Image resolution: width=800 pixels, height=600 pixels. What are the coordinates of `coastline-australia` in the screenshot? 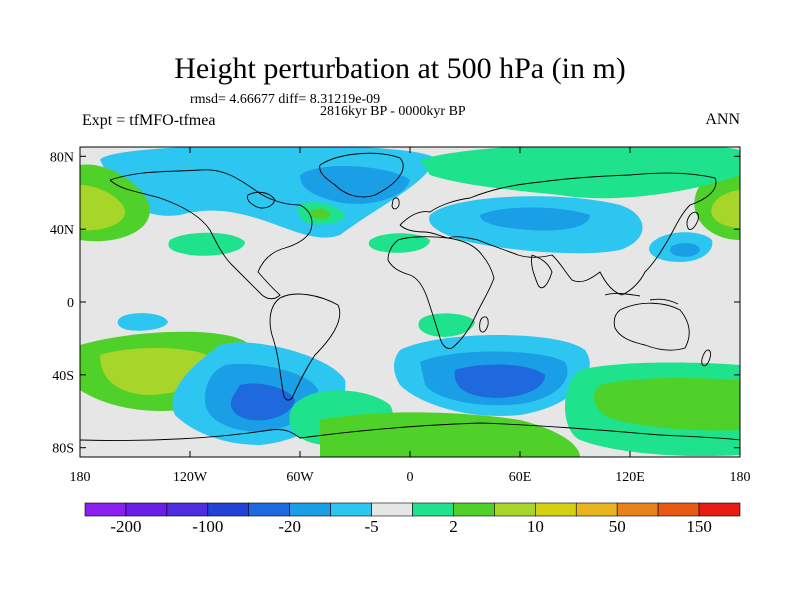 It's located at (651, 326).